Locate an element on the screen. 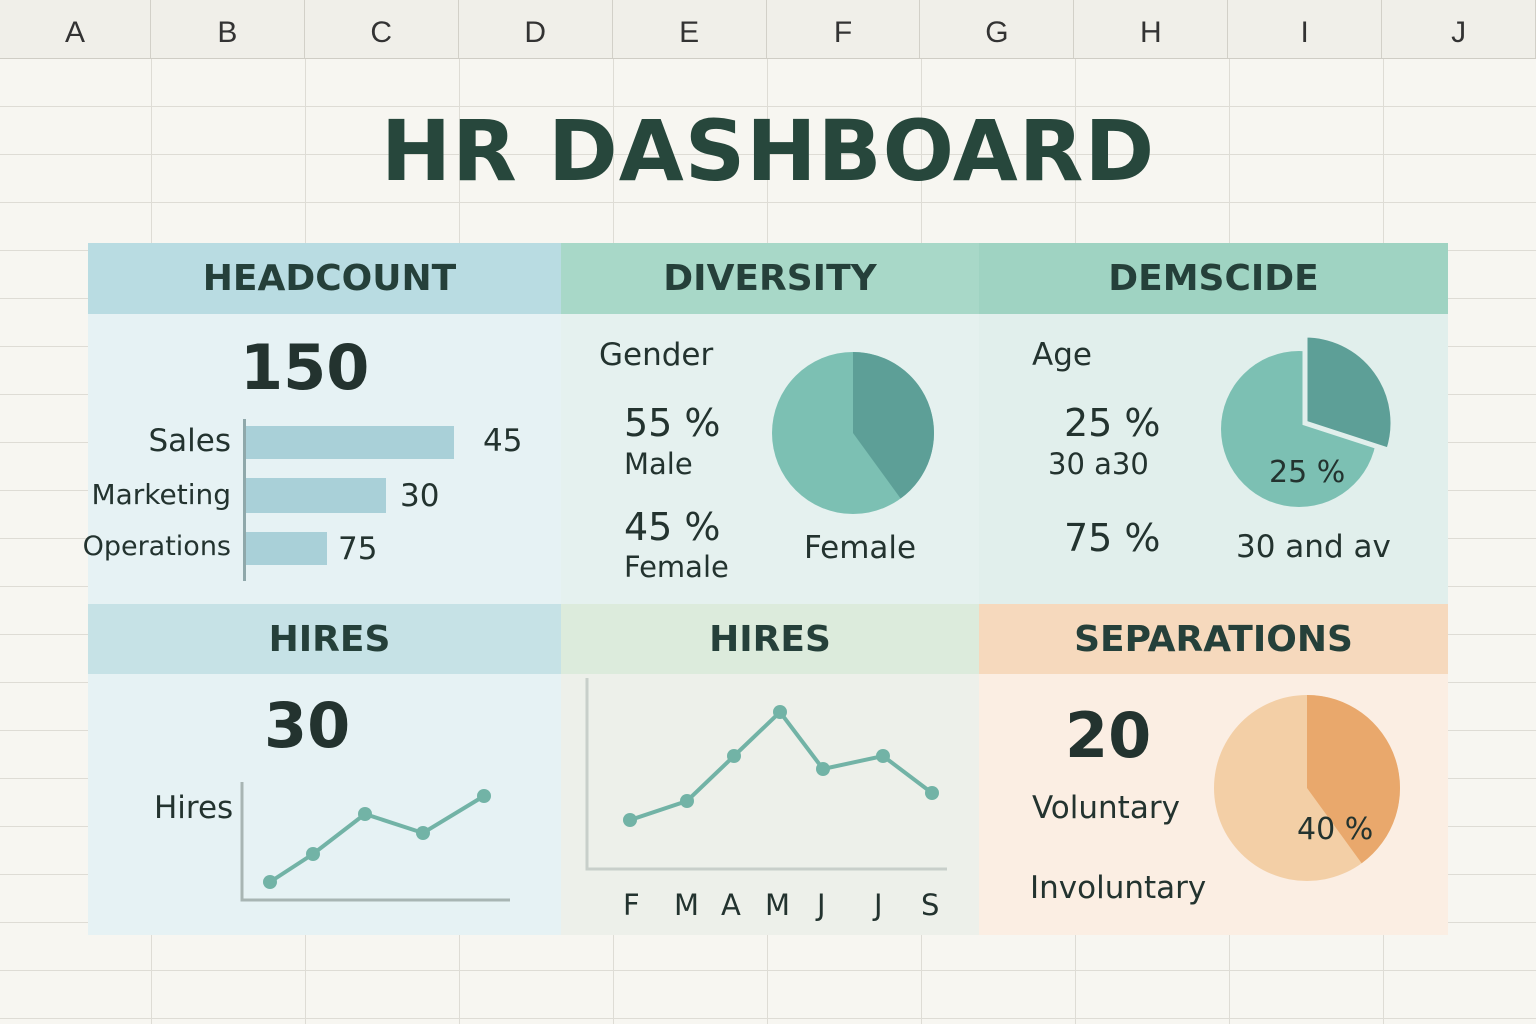  diversity-female-pct: 45 % is located at coordinates (672, 527).